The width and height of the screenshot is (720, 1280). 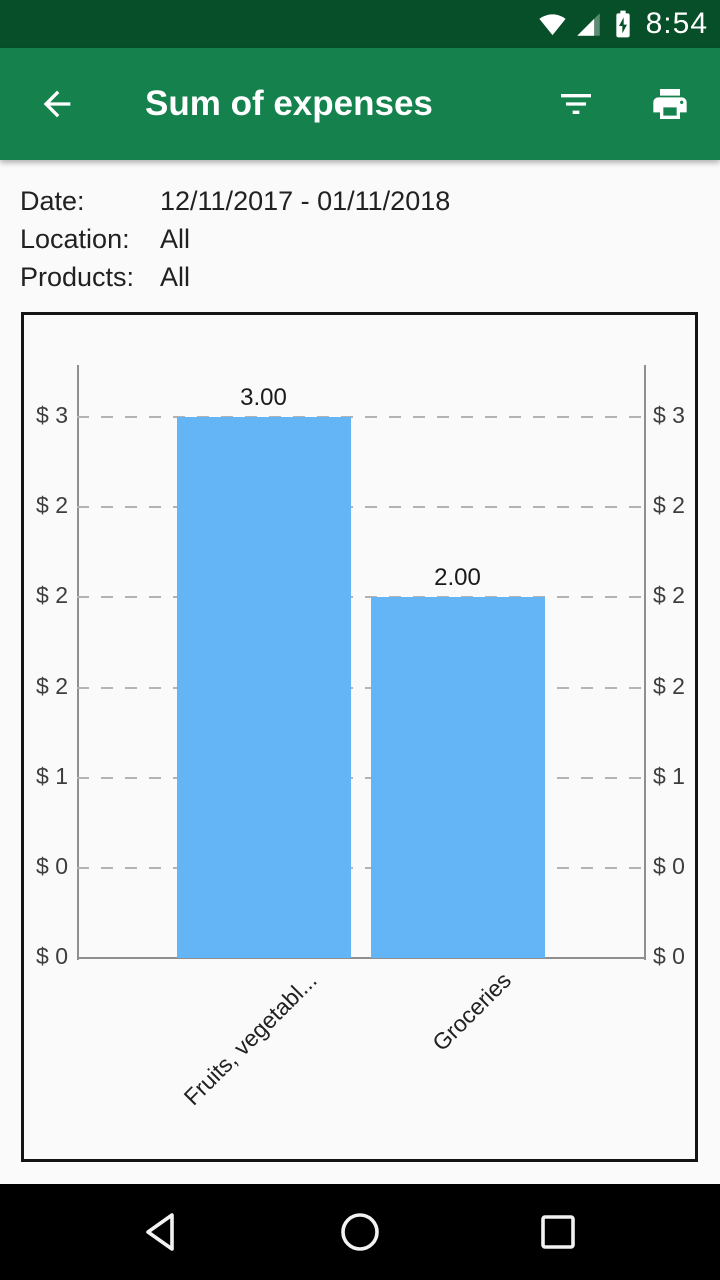 What do you see at coordinates (360, 958) in the screenshot?
I see `x-axis-baseline` at bounding box center [360, 958].